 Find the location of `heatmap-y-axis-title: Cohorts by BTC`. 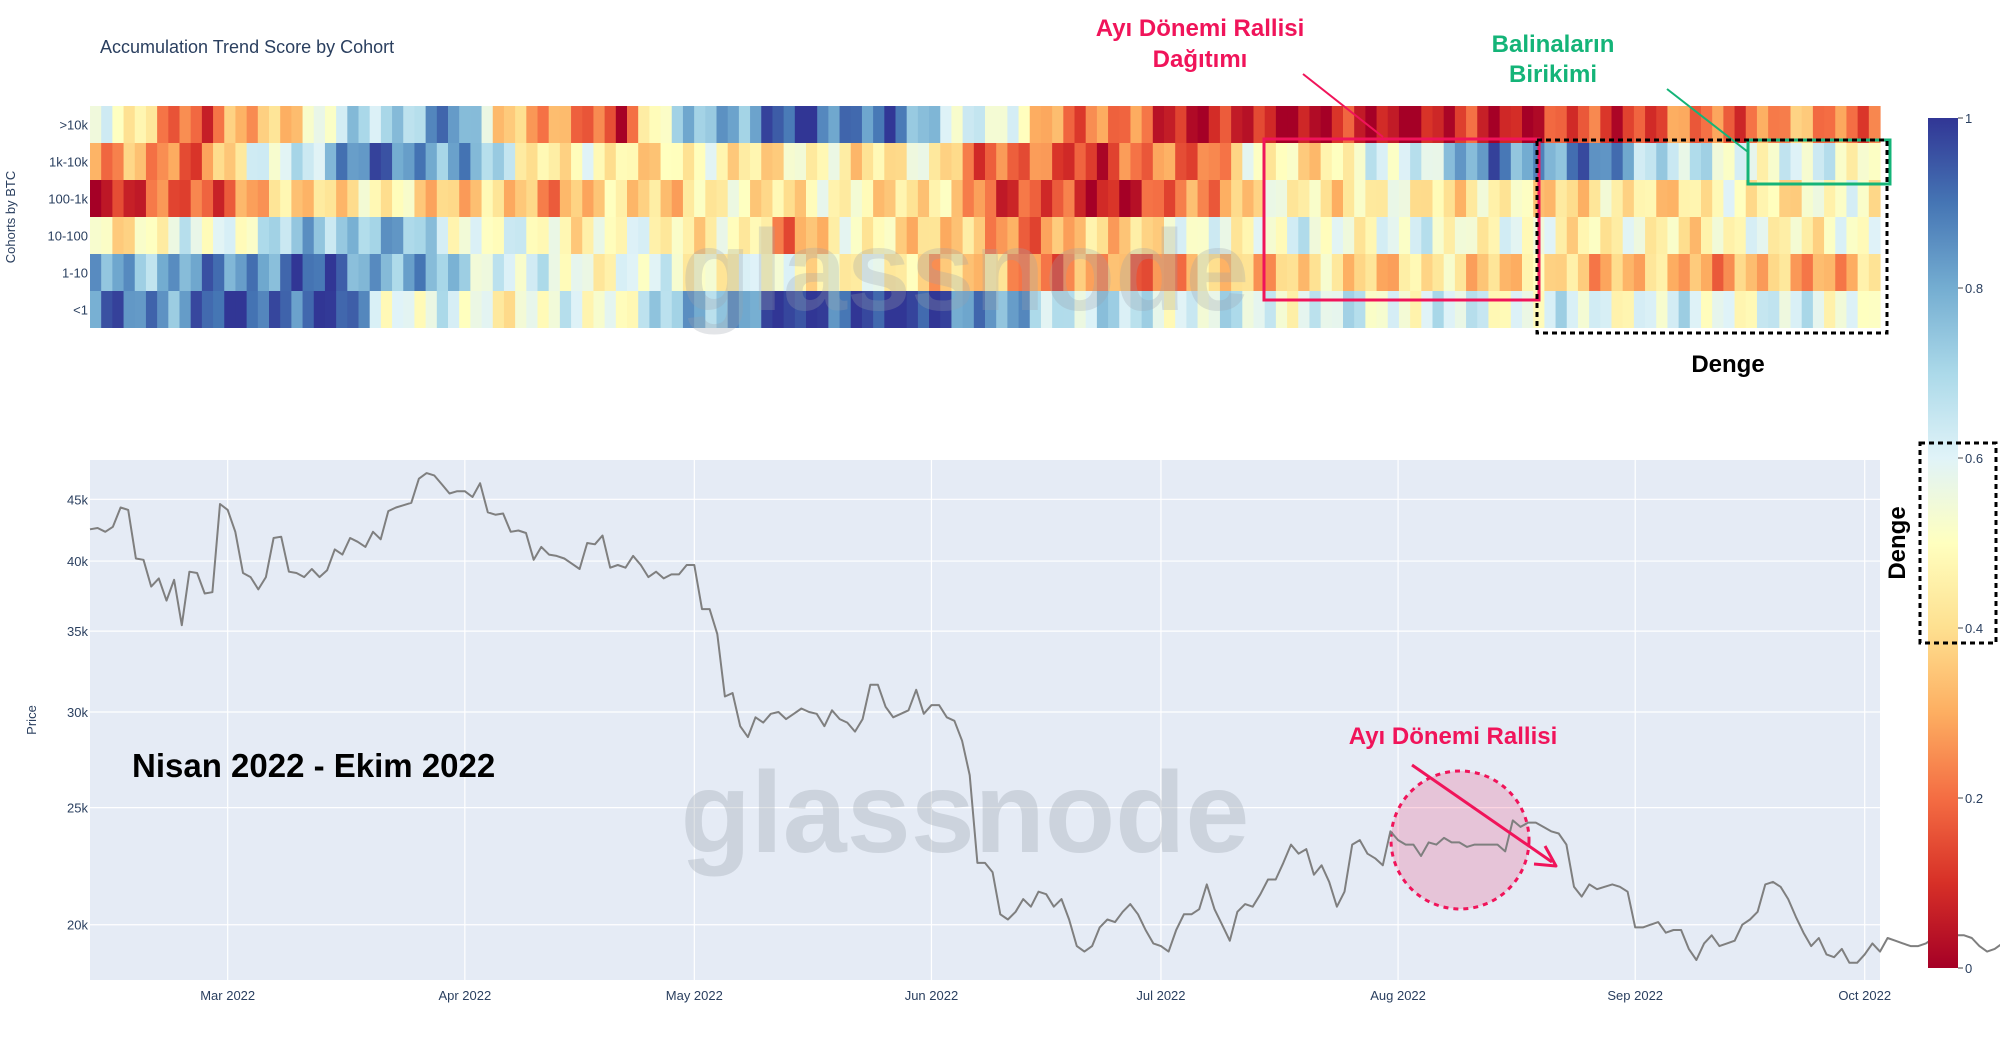

heatmap-y-axis-title: Cohorts by BTC is located at coordinates (10, 217).